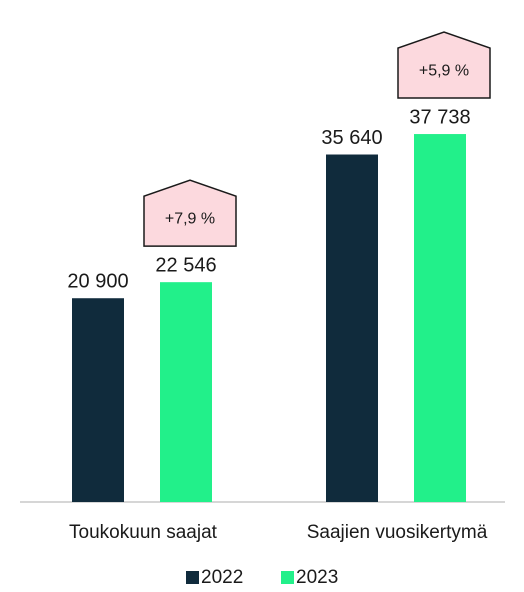 The width and height of the screenshot is (524, 592). I want to click on legend-label: 2022, so click(222, 577).